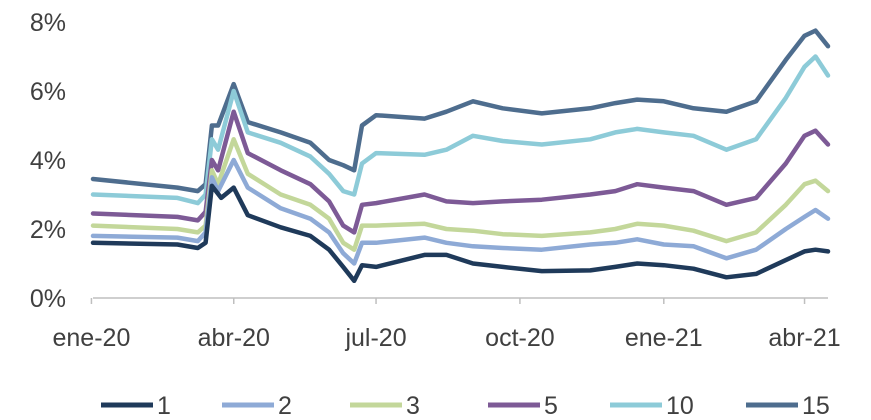  I want to click on x-tick-label: abr-21, so click(804, 338).